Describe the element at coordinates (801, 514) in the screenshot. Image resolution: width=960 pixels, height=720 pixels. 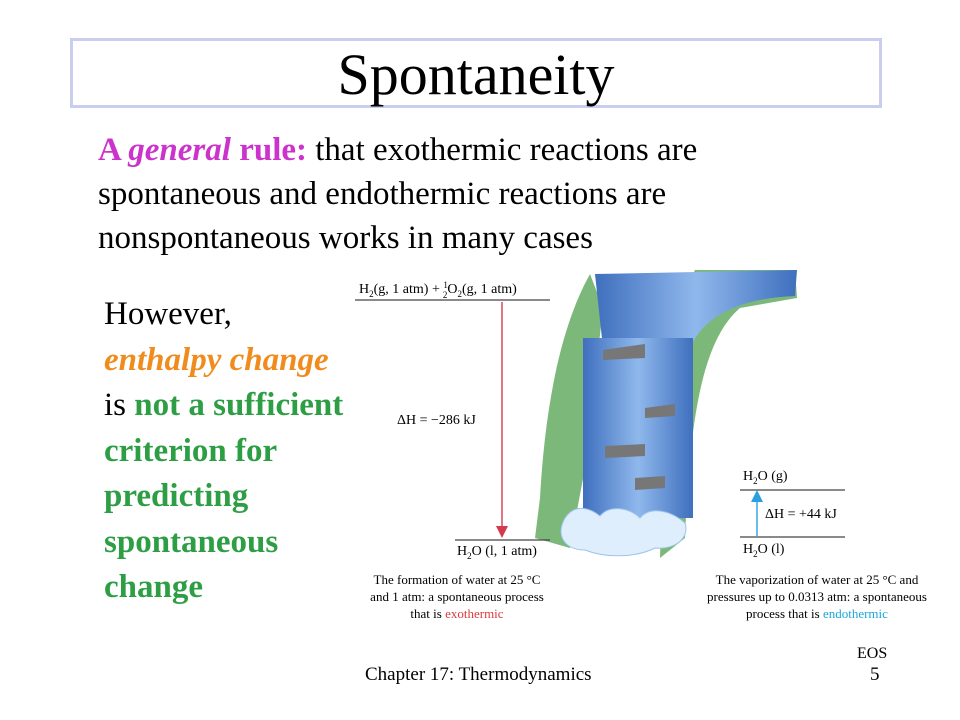
I see `right-delta-h: ΔH = +44 kJ` at that location.